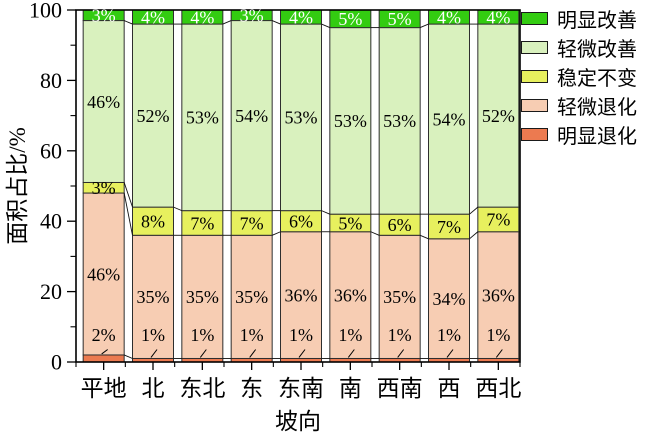  What do you see at coordinates (597, 137) in the screenshot?
I see `legend-label: 明显退化` at bounding box center [597, 137].